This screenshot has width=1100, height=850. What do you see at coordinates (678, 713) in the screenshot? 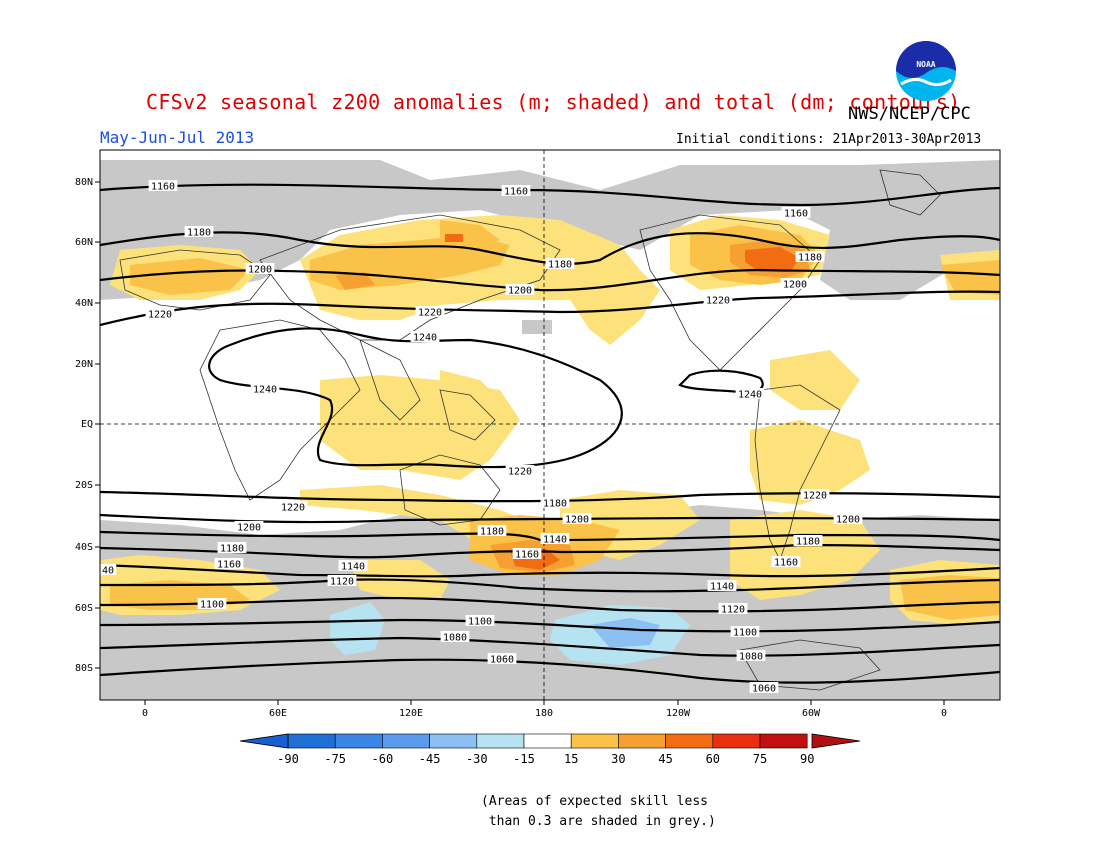
I see `lon-label: 120W` at bounding box center [678, 713].